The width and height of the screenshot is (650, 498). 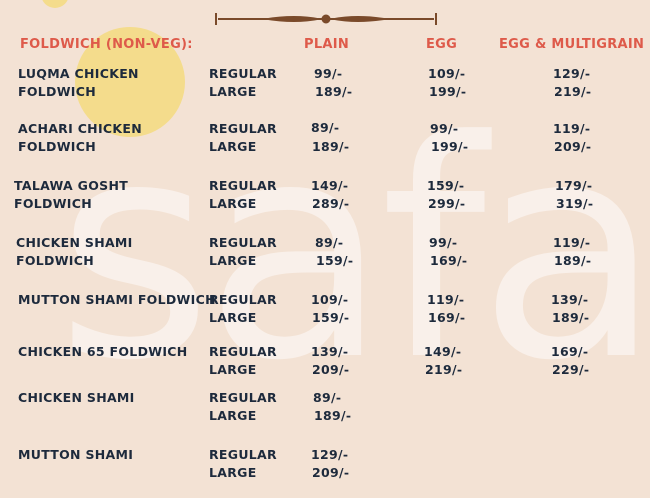 I want to click on item-name: CHICKEN 65 FOLDWICH, so click(x=103, y=351).